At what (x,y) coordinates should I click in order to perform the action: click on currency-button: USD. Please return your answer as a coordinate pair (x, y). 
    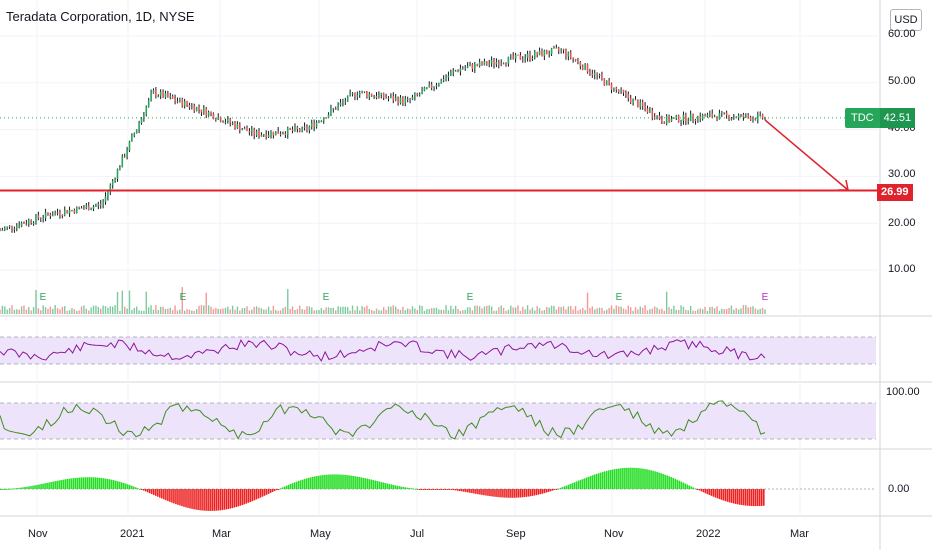
    Looking at the image, I should click on (906, 20).